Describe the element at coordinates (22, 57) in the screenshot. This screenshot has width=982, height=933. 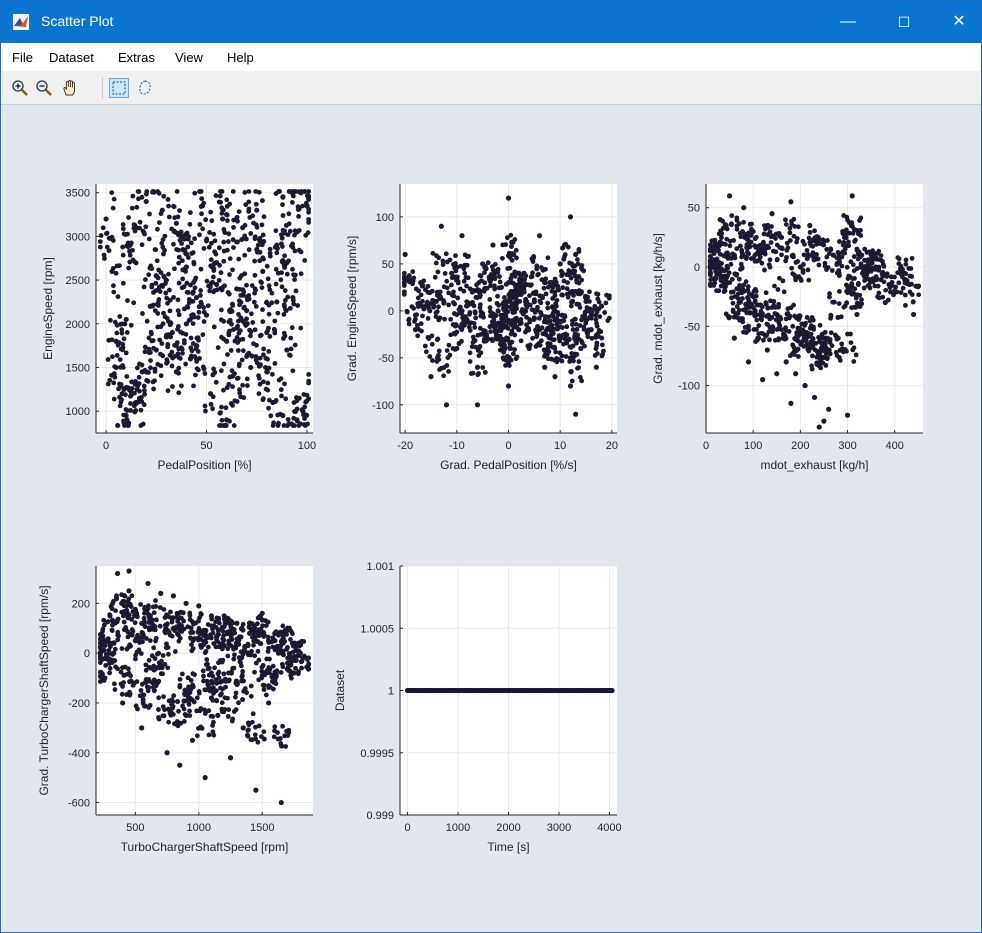
I see `menu-file: File` at that location.